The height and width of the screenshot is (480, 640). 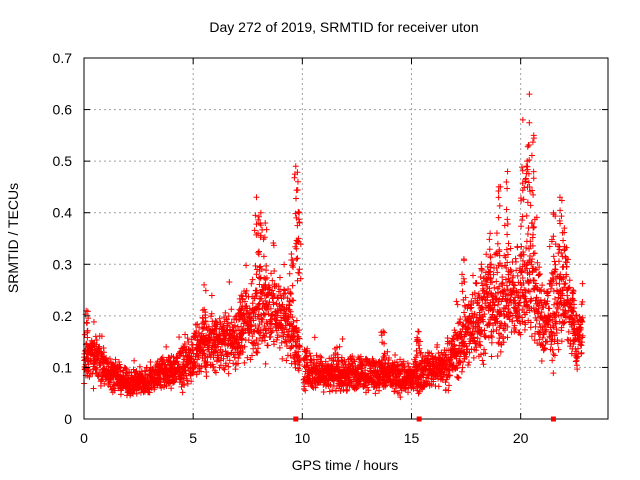 What do you see at coordinates (63, 58) in the screenshot?
I see `y-tick-label: 0.7` at bounding box center [63, 58].